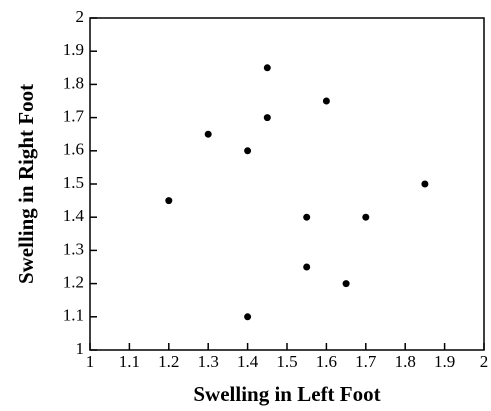 The image size is (491, 411). Describe the element at coordinates (80, 348) in the screenshot. I see `y-tick-label: 1` at that location.